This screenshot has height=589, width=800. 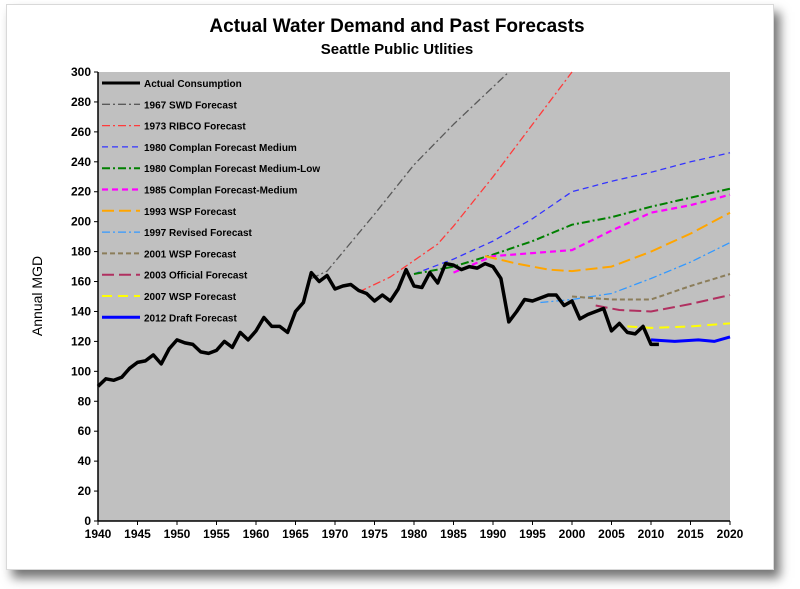 I want to click on x-tick-label: 1980, so click(x=414, y=534).